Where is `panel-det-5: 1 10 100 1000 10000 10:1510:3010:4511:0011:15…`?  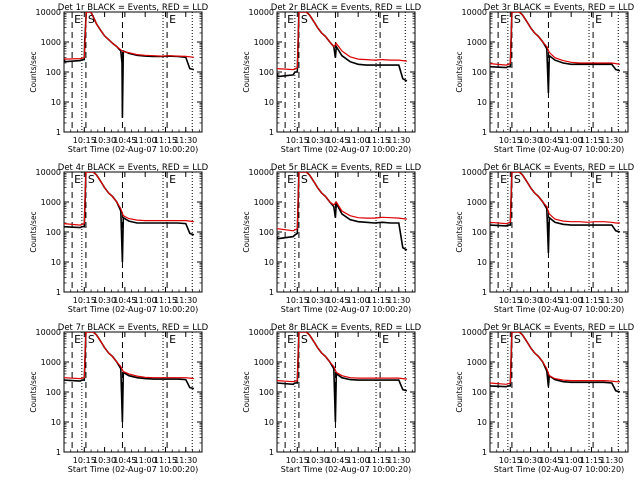
panel-det-5: 1 10 100 1000 10000 10:1510:3010:4511:0011:15… is located at coordinates (332, 238).